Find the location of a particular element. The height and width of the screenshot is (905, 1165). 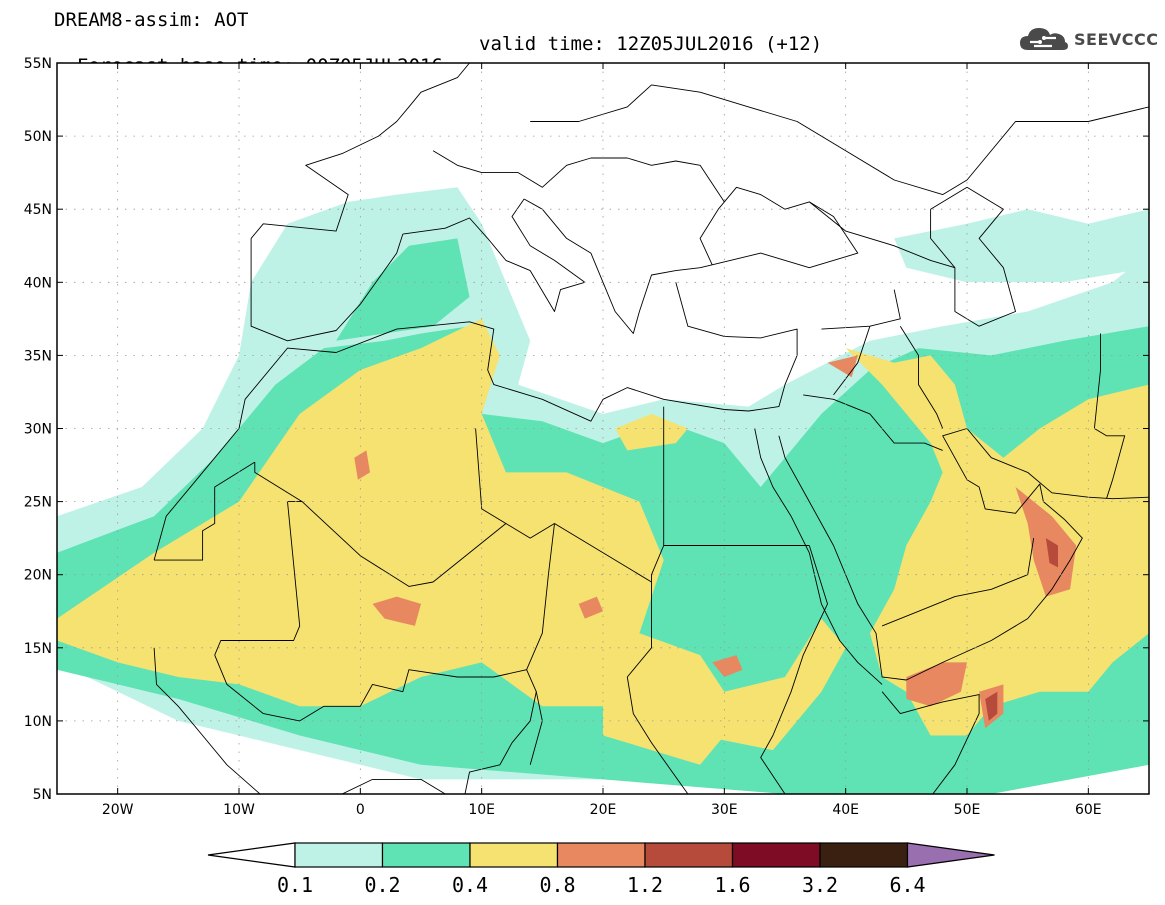

border-mauritania is located at coordinates (205, 511).